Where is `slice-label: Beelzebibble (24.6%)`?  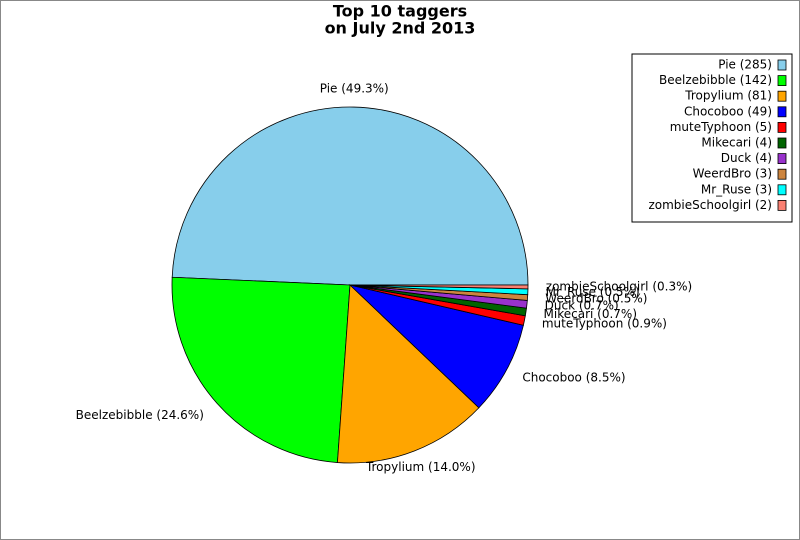 slice-label: Beelzebibble (24.6%) is located at coordinates (140, 415).